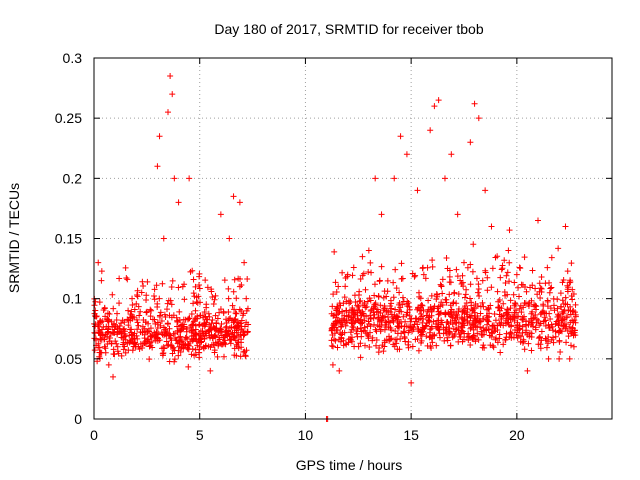  What do you see at coordinates (73, 58) in the screenshot?
I see `y-tick-label: 0.3` at bounding box center [73, 58].